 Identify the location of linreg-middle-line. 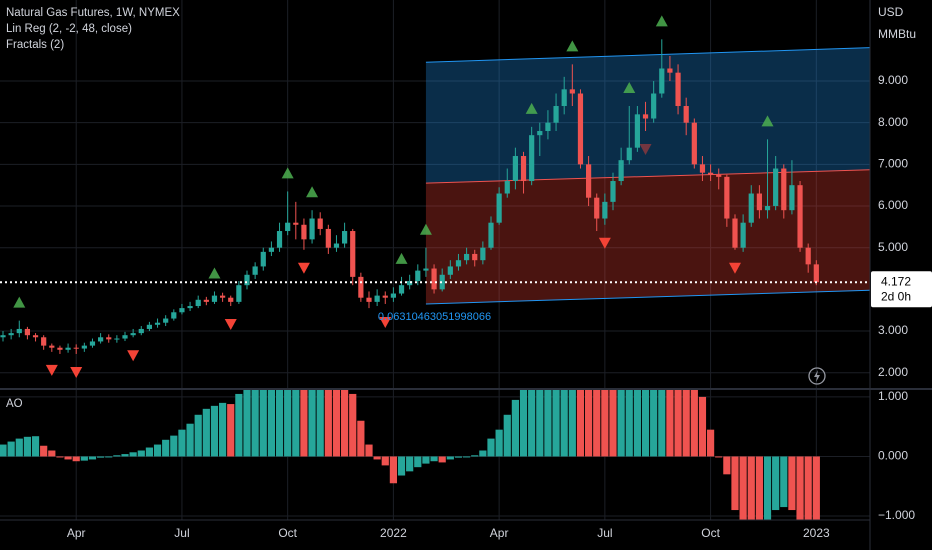
(647, 176).